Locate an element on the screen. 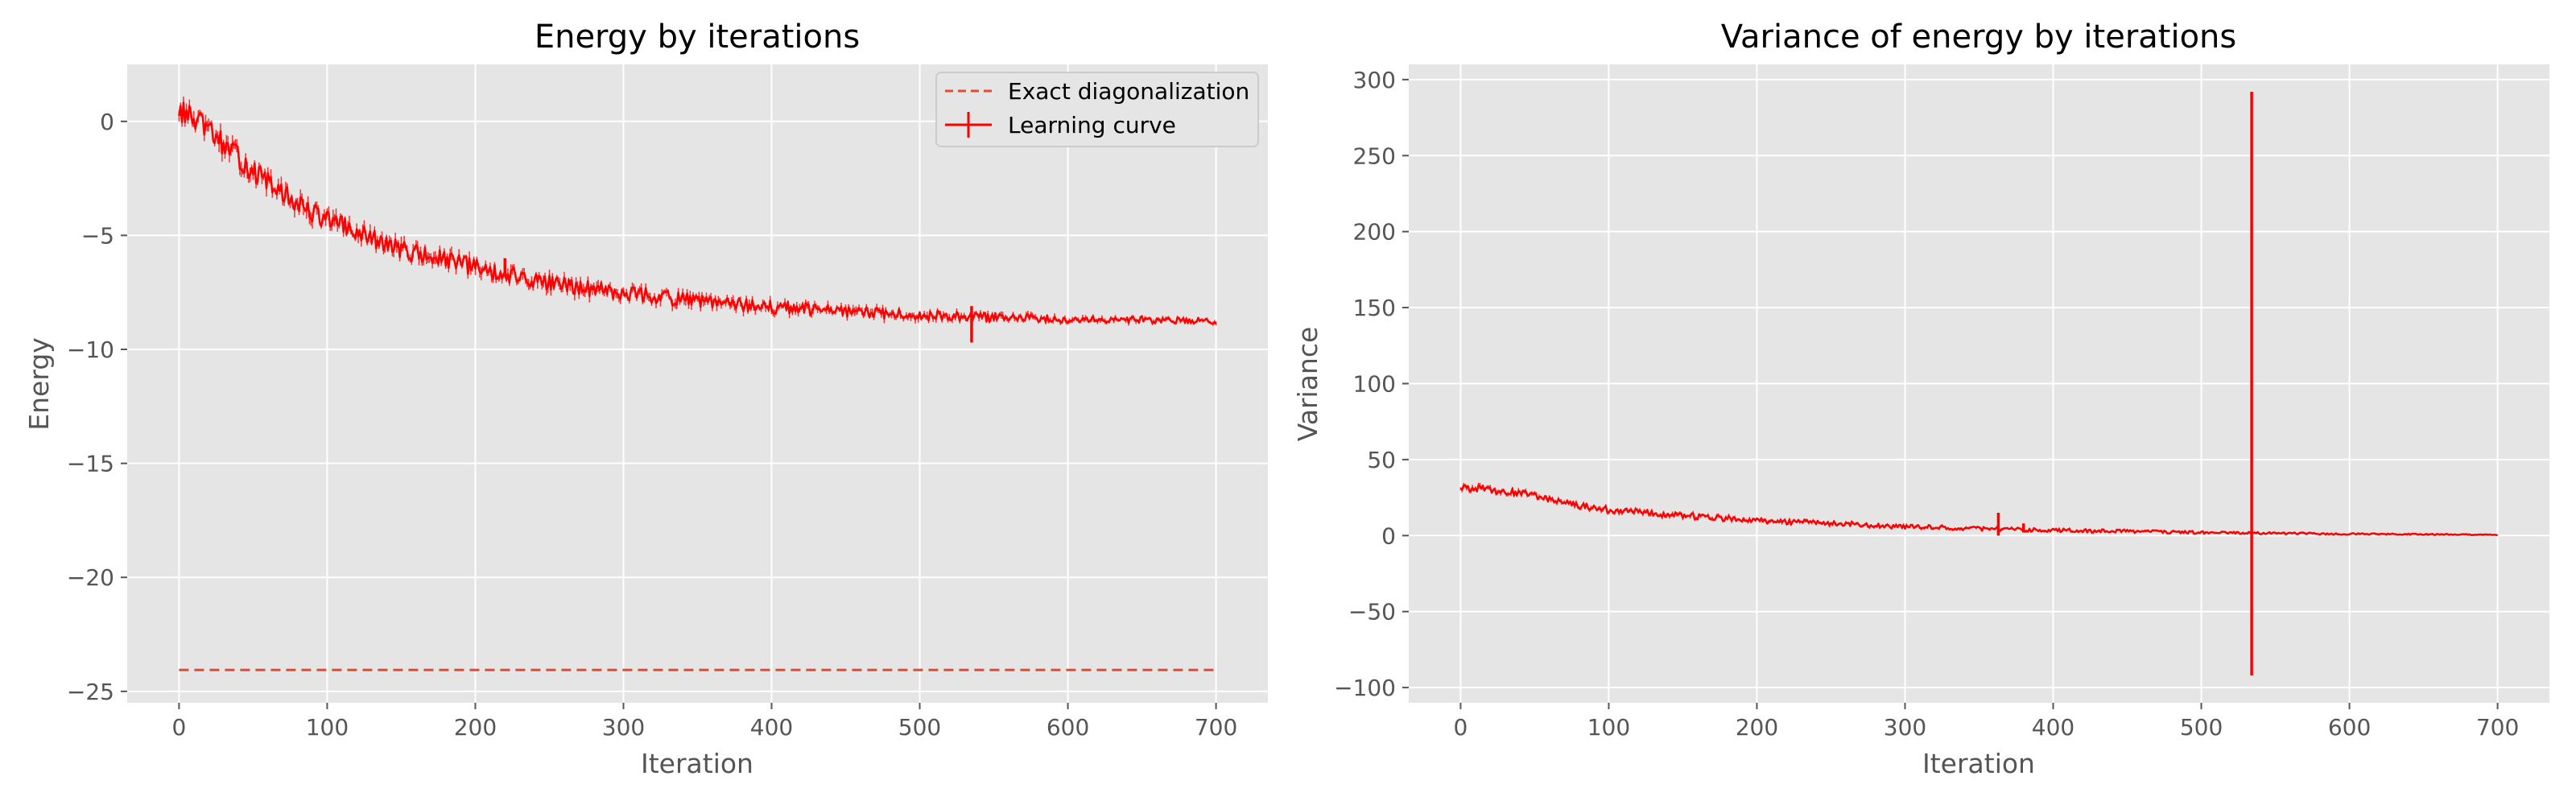 This screenshot has width=2576, height=805. energy-x-ticks: 0 100 200 300 400 500 600 700 is located at coordinates (704, 722).